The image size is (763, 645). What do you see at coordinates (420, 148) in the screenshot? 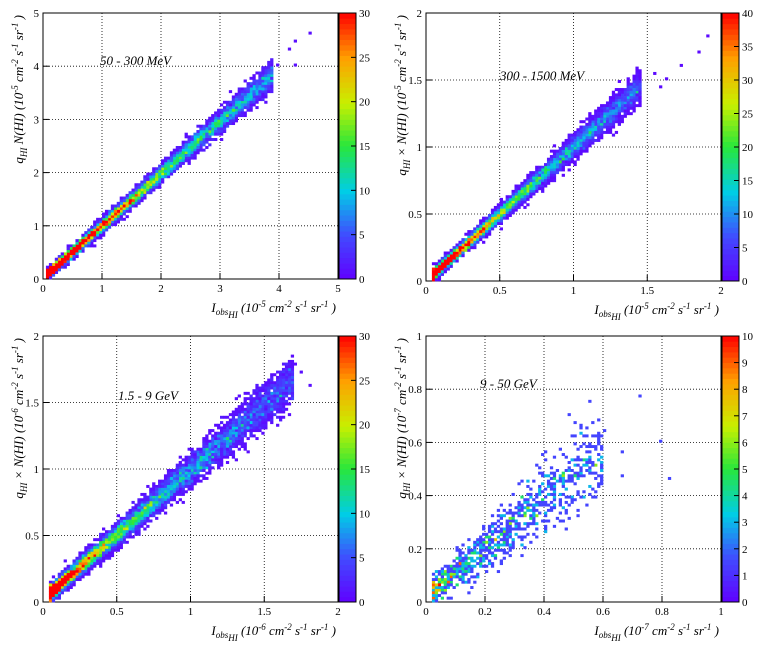
I see `y-tick-label: 1` at bounding box center [420, 148].